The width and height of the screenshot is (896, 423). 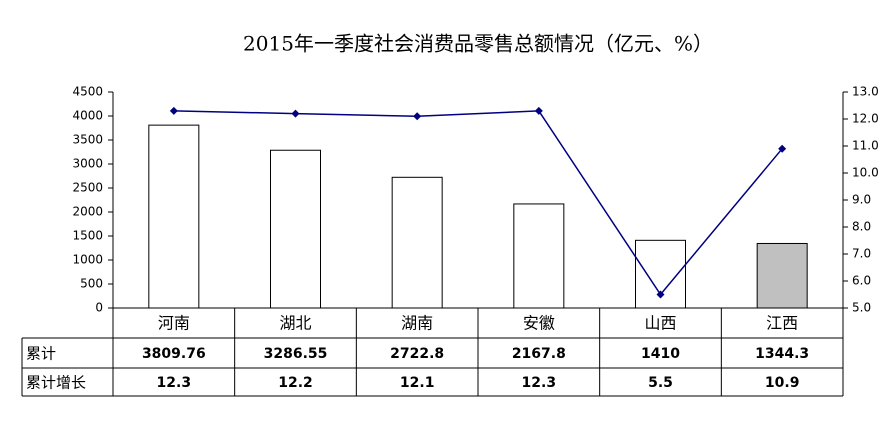 I want to click on y2-tick-label: 12.0, so click(x=865, y=119).